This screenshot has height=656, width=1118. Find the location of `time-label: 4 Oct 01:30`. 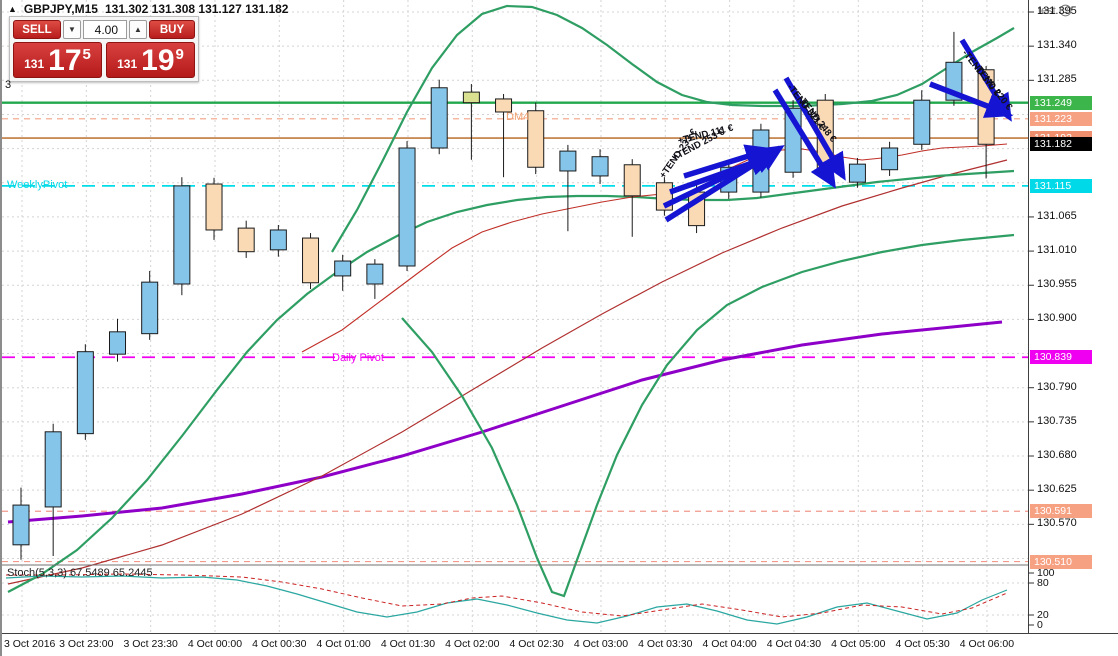

time-label: 4 Oct 01:30 is located at coordinates (408, 644).